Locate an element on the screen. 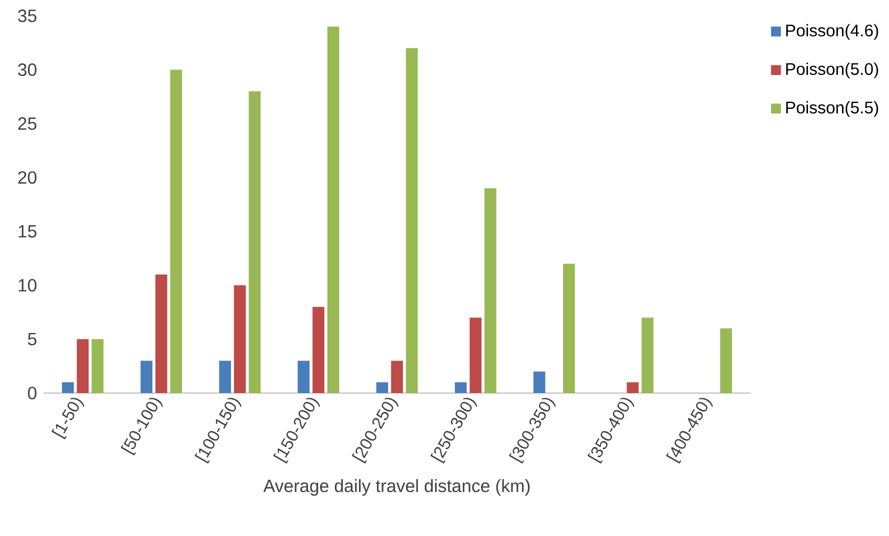 The height and width of the screenshot is (536, 889). legend-label: Poisson(5.5) is located at coordinates (832, 109).